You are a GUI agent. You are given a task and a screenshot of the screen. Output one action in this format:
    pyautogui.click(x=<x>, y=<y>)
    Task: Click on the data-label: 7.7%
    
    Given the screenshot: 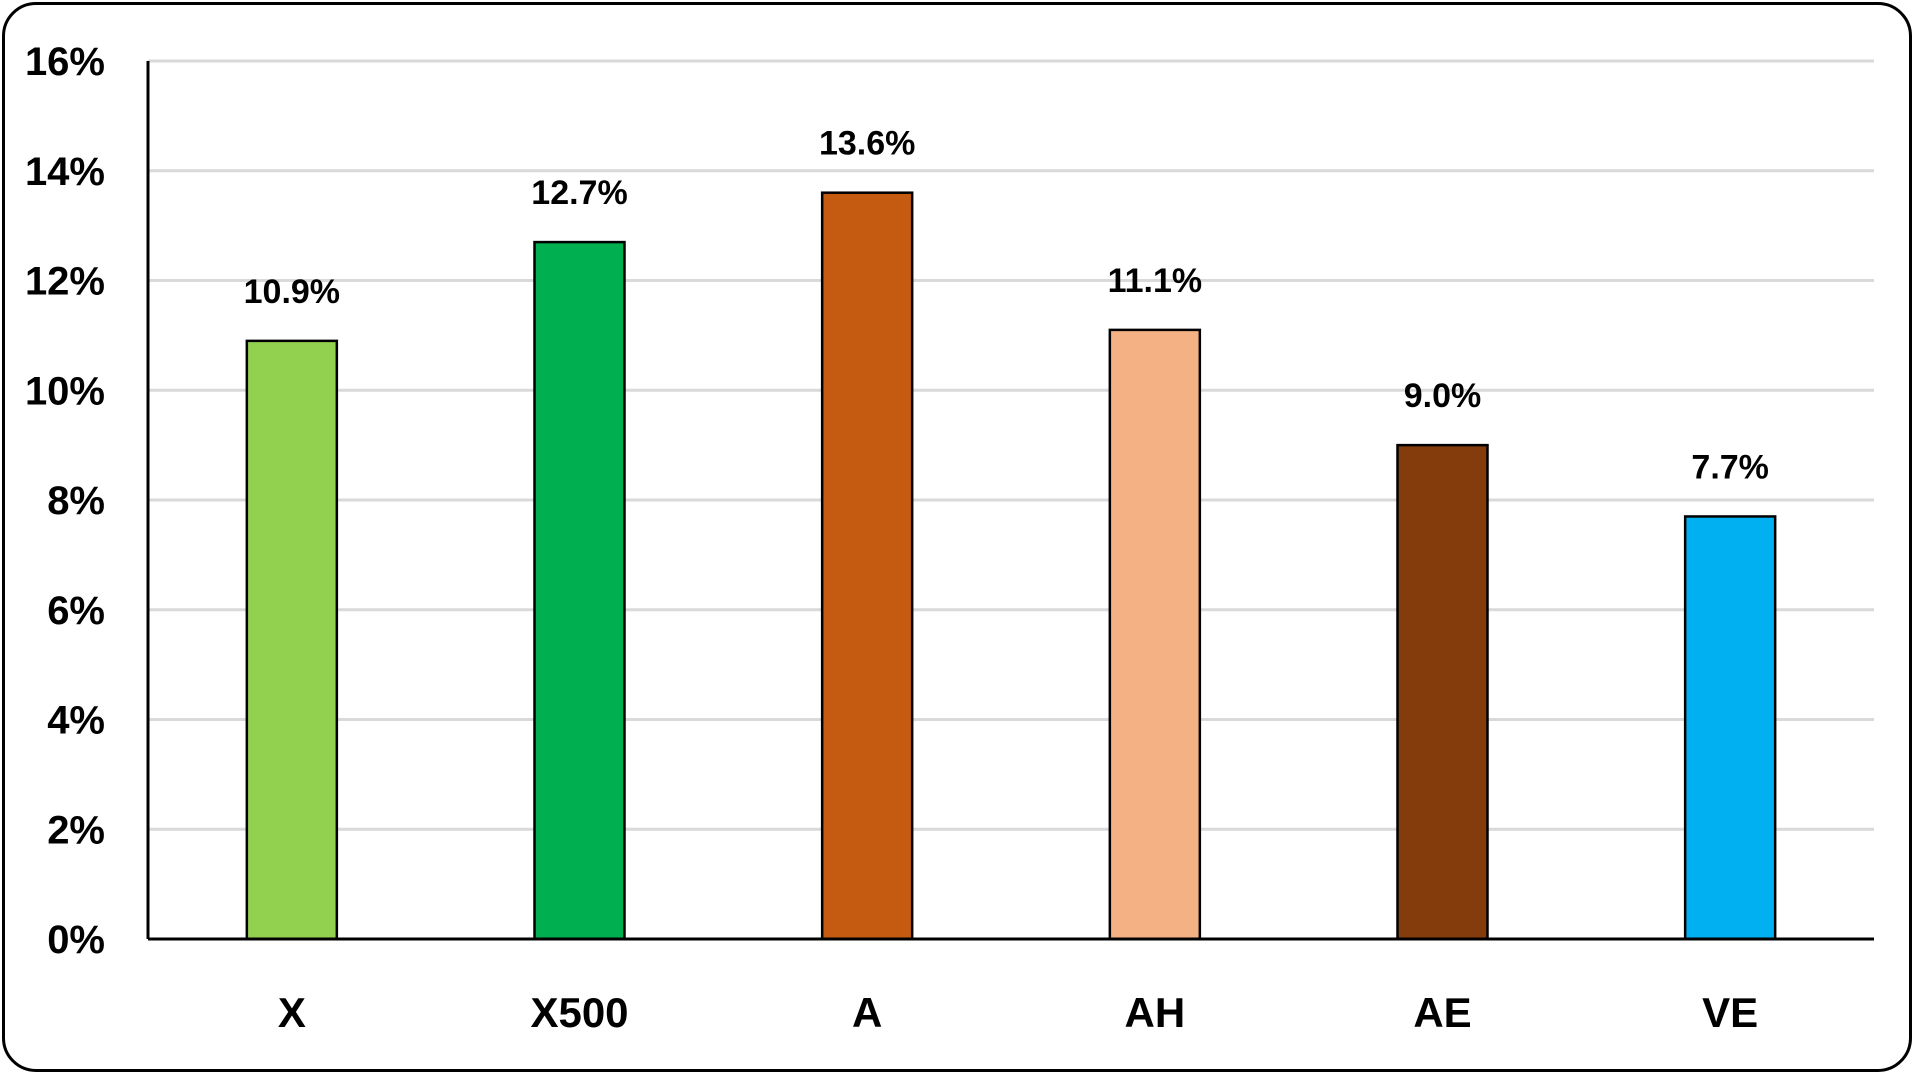 What is the action you would take?
    pyautogui.click(x=1730, y=467)
    